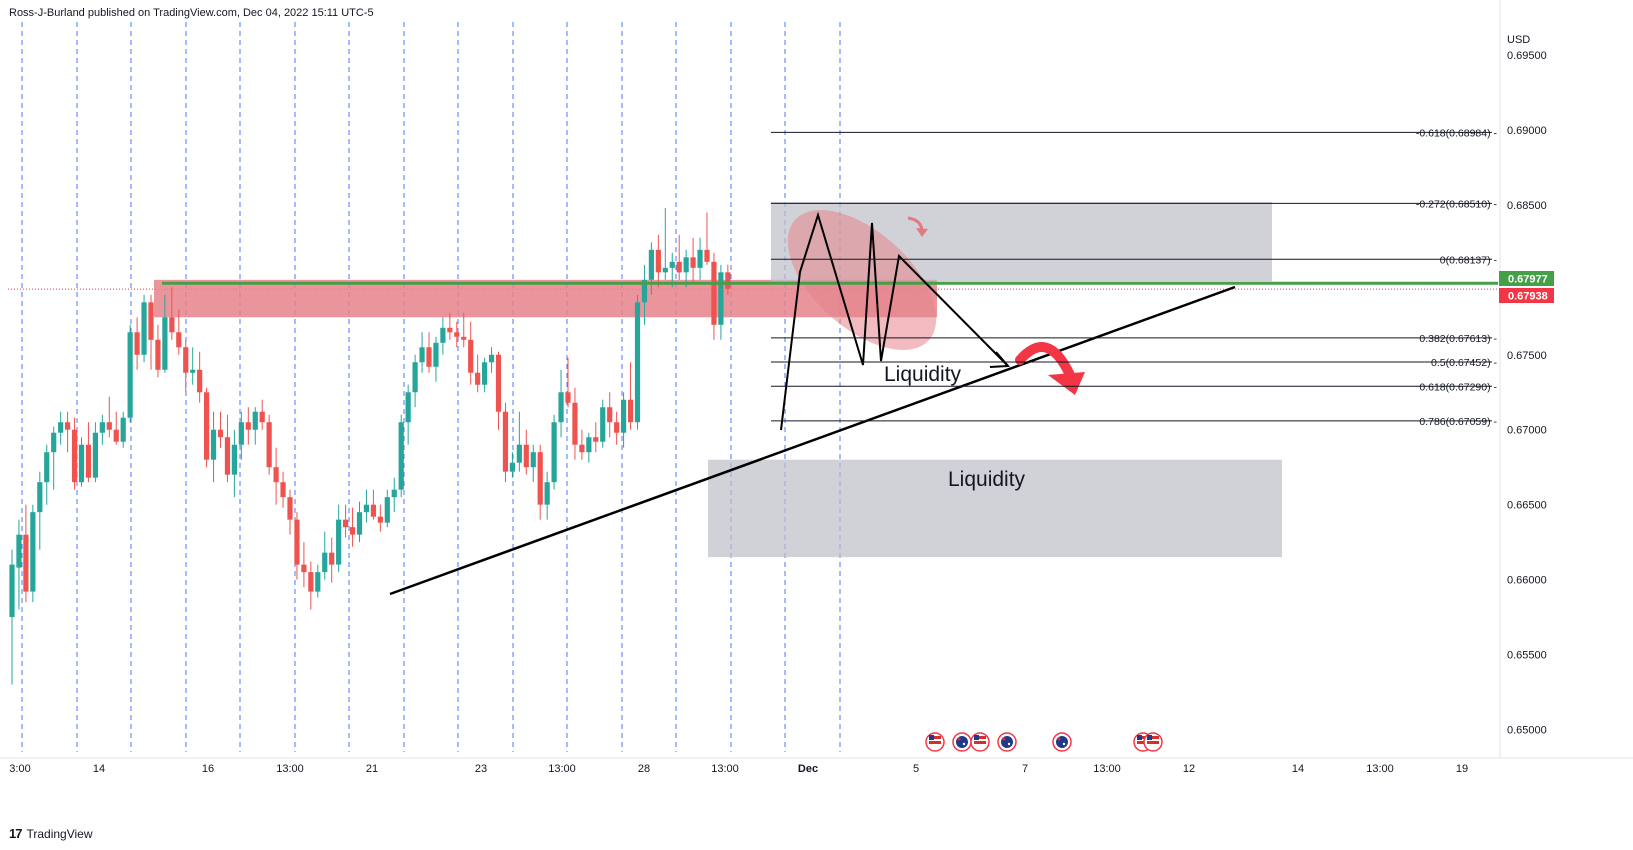  Describe the element at coordinates (1527, 56) in the screenshot. I see `price-tick-label: 0.69500` at that location.